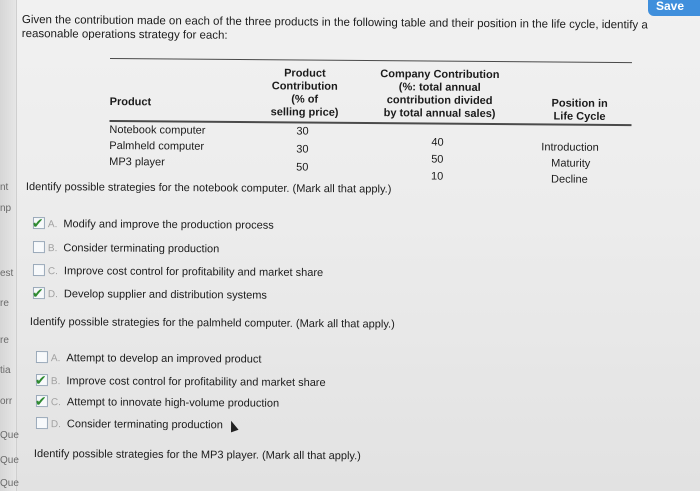  What do you see at coordinates (137, 162) in the screenshot?
I see `row-product: MP3 player` at bounding box center [137, 162].